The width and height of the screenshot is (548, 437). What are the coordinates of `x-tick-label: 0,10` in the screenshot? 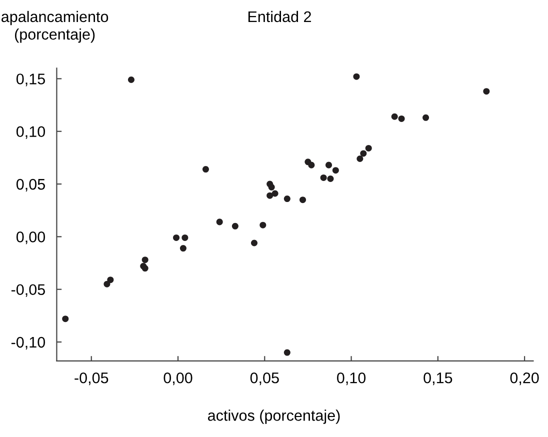 It's located at (351, 379).